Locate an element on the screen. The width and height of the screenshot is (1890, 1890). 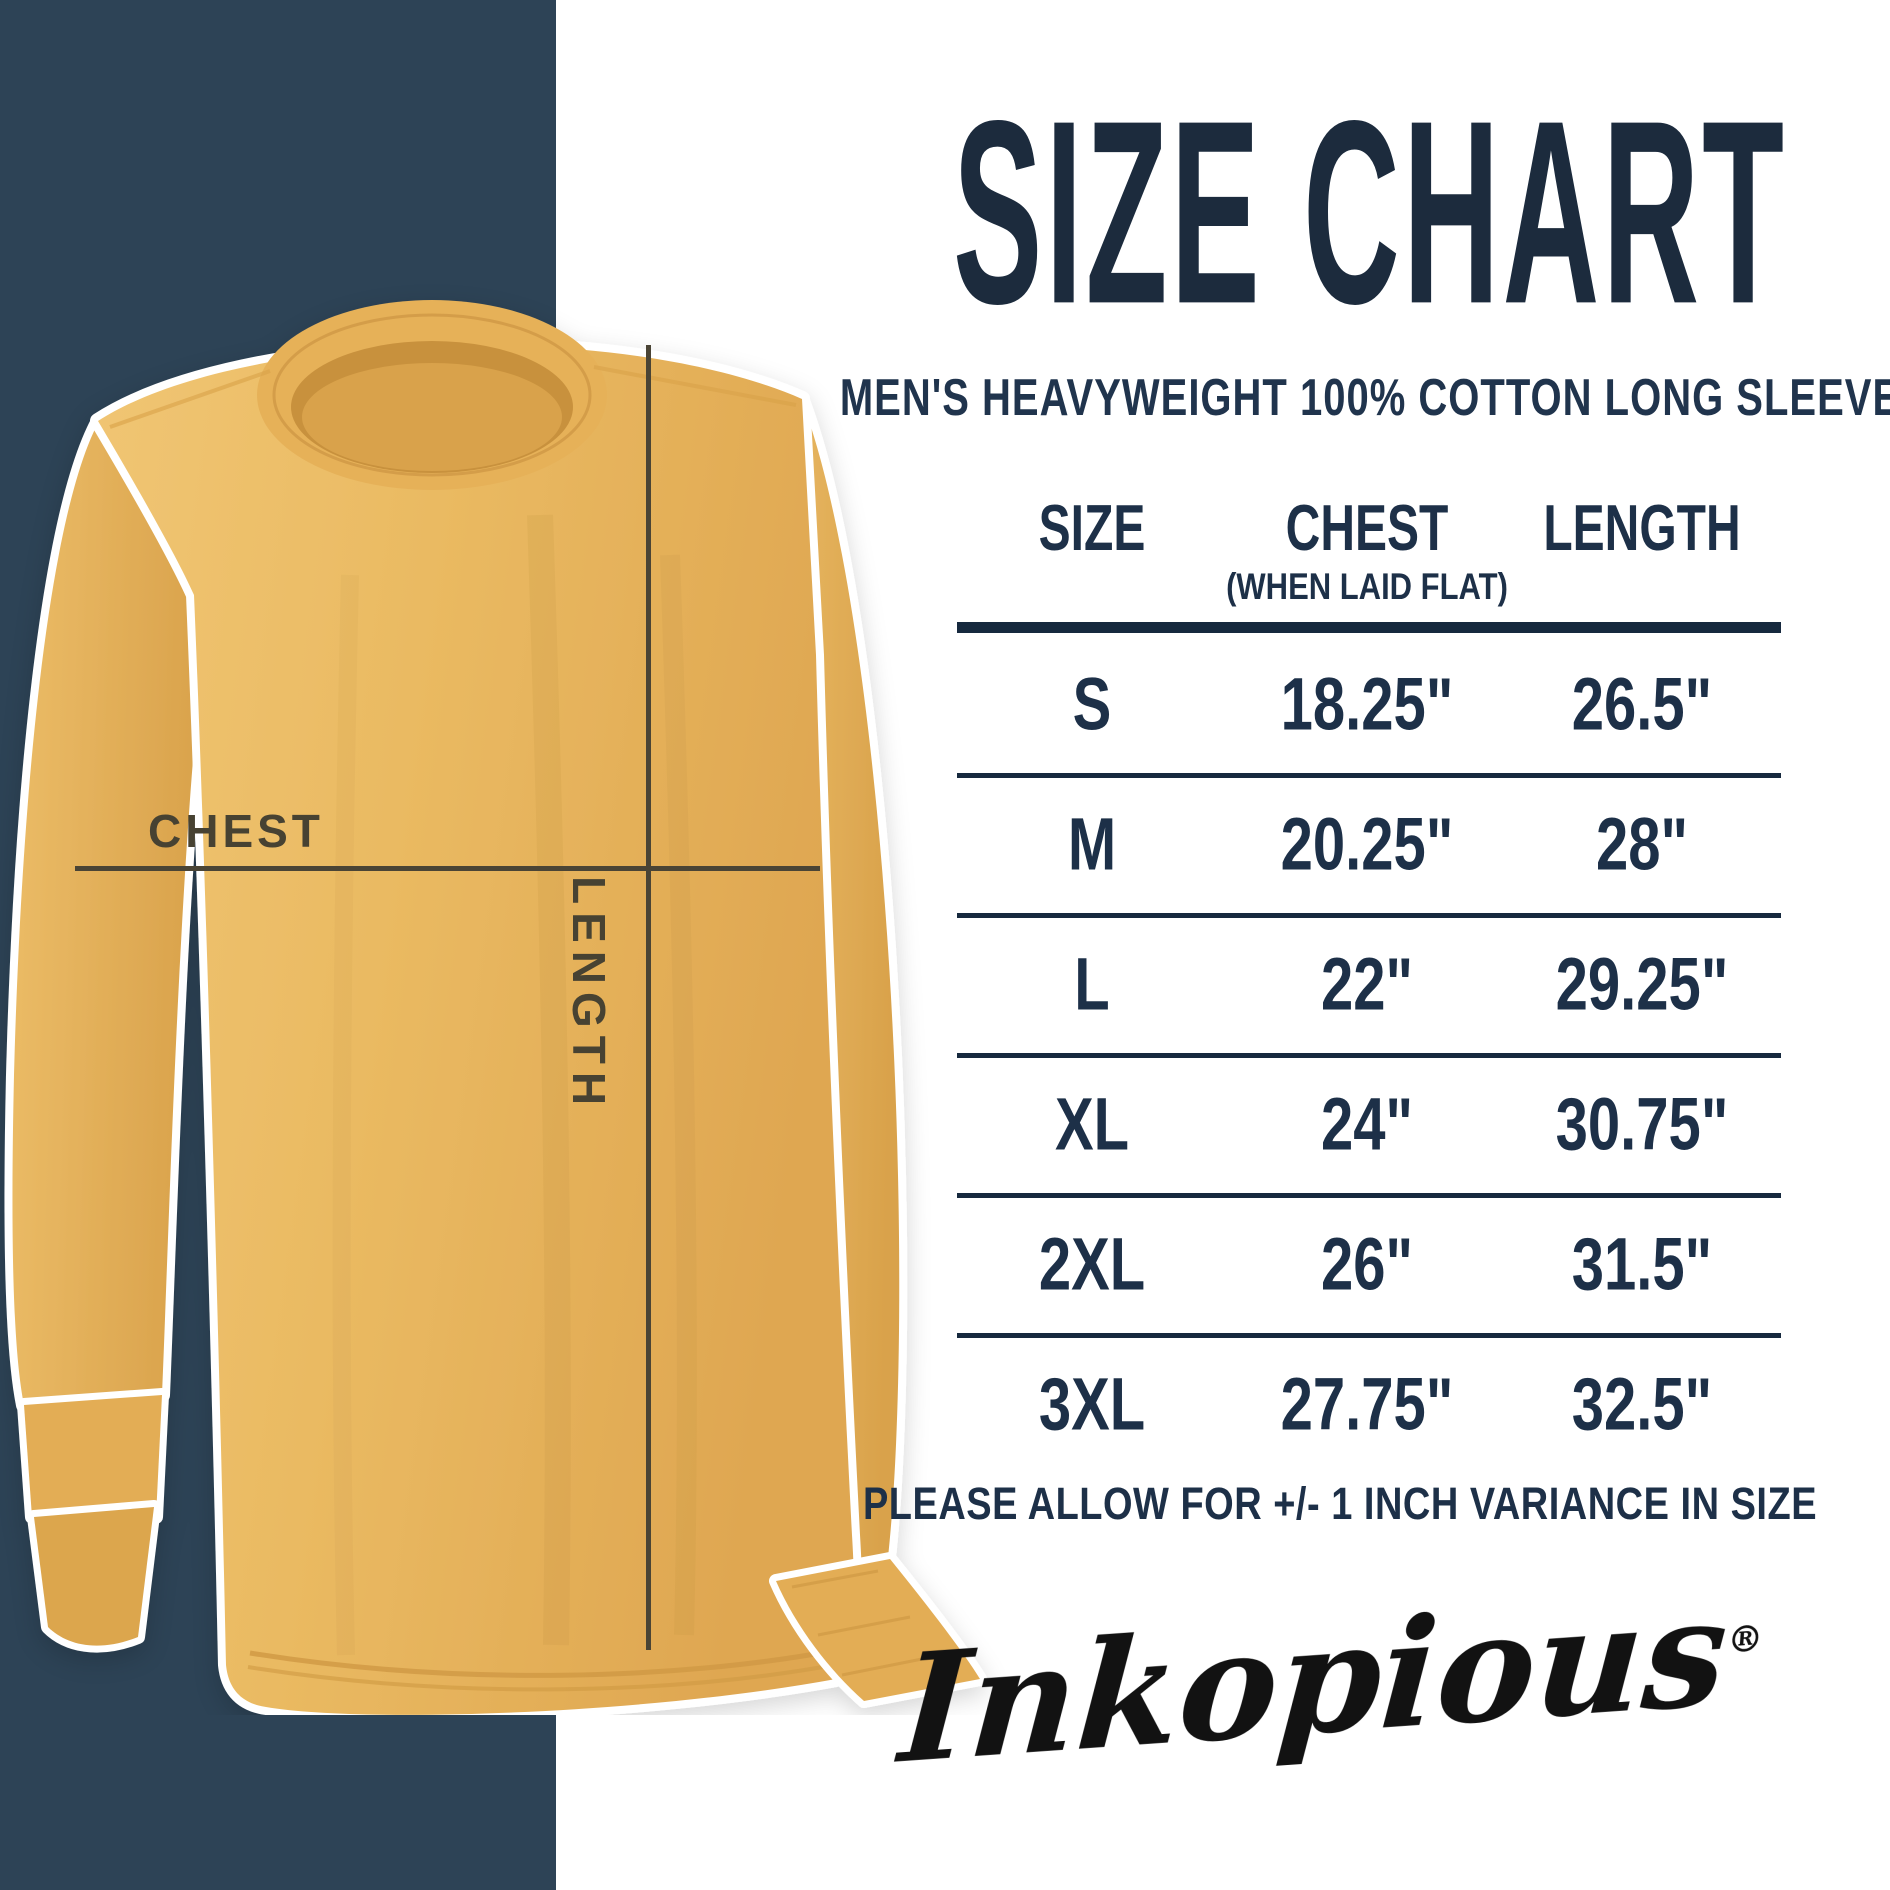
chest-value: 22" is located at coordinates (1366, 984).